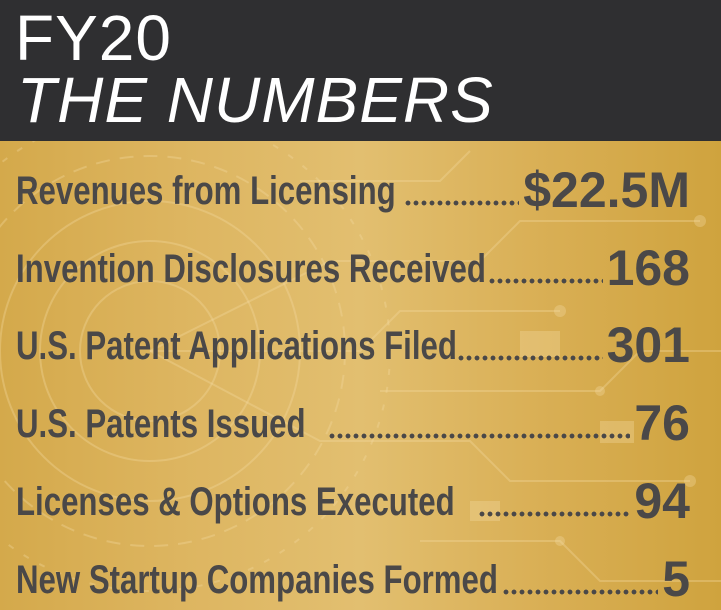  What do you see at coordinates (206, 191) in the screenshot?
I see `stat-label: Revenues from Licensing` at bounding box center [206, 191].